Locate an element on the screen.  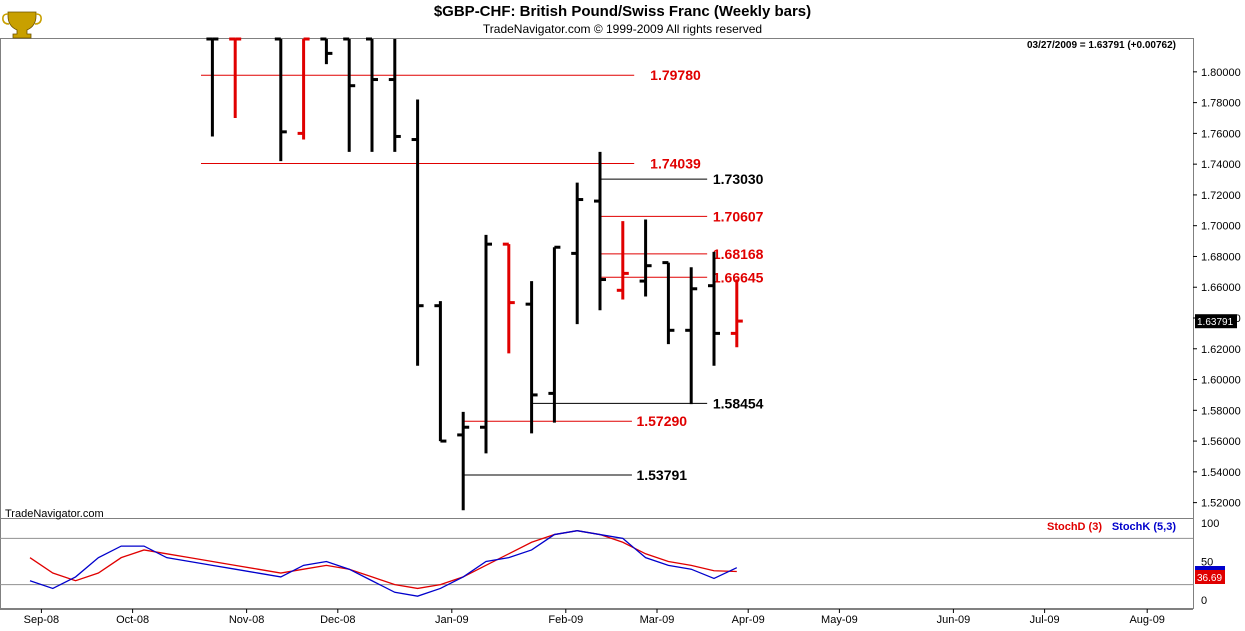
date-tick-label: May-09 is located at coordinates (839, 620).